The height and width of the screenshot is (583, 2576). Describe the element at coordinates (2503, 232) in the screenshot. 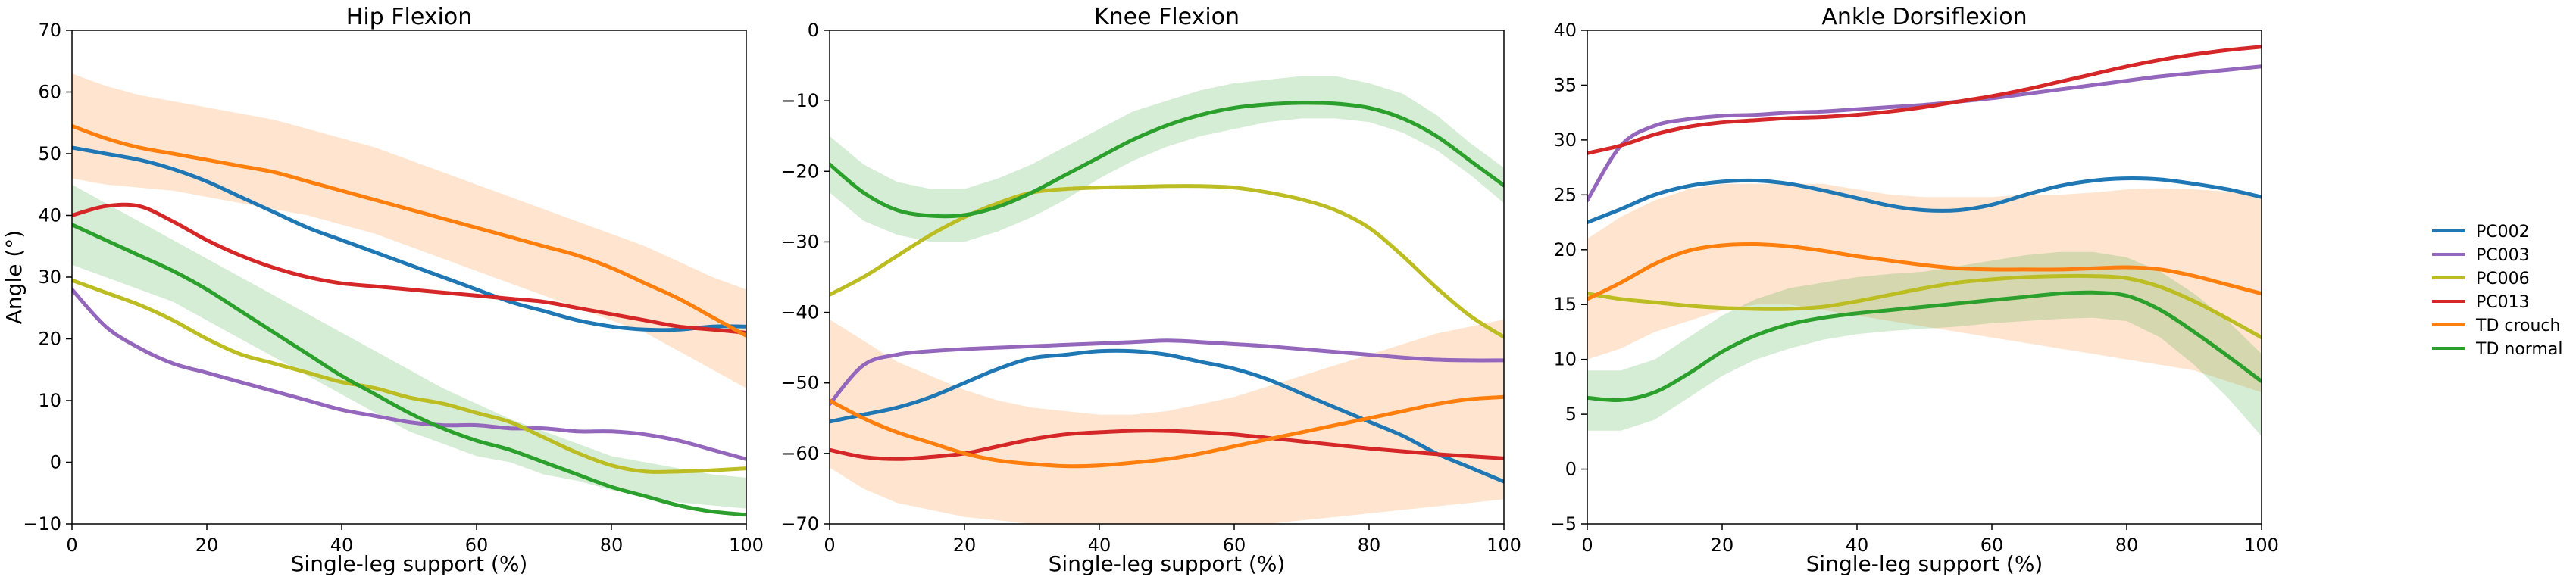

I see `legend-label: PC002` at that location.